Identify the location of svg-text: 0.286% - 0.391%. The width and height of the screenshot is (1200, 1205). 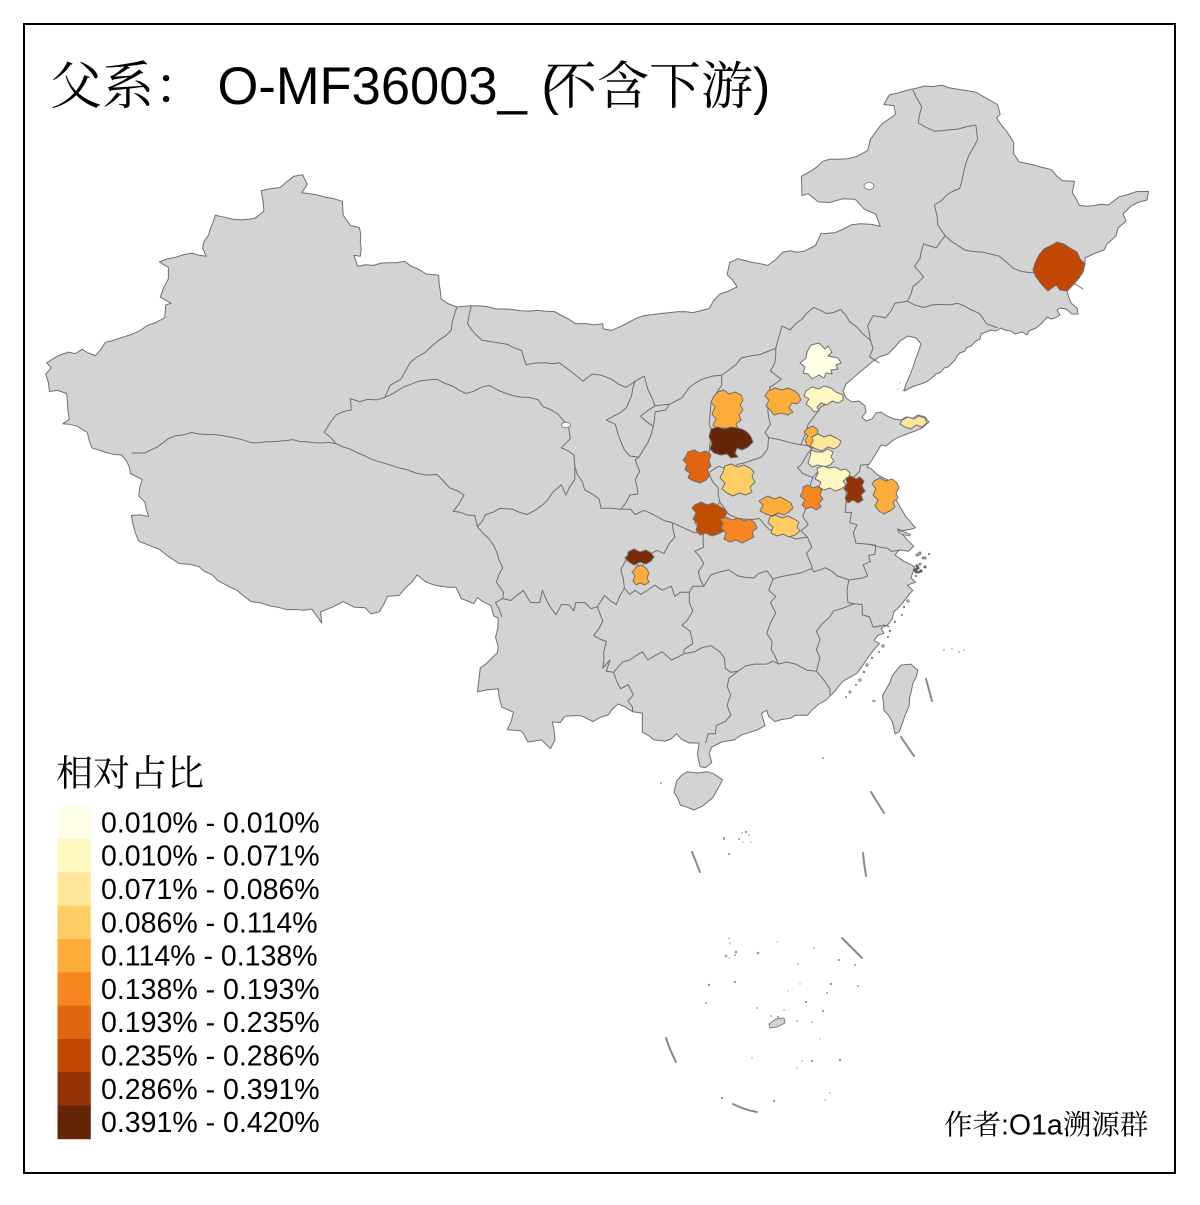
(210, 1090).